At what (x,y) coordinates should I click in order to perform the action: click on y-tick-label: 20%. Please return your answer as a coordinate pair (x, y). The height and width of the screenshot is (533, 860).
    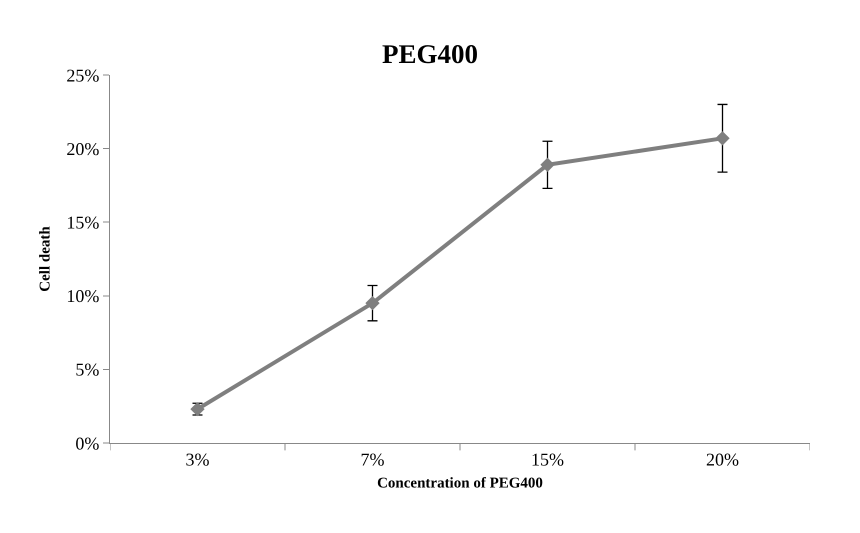
    Looking at the image, I should click on (83, 148).